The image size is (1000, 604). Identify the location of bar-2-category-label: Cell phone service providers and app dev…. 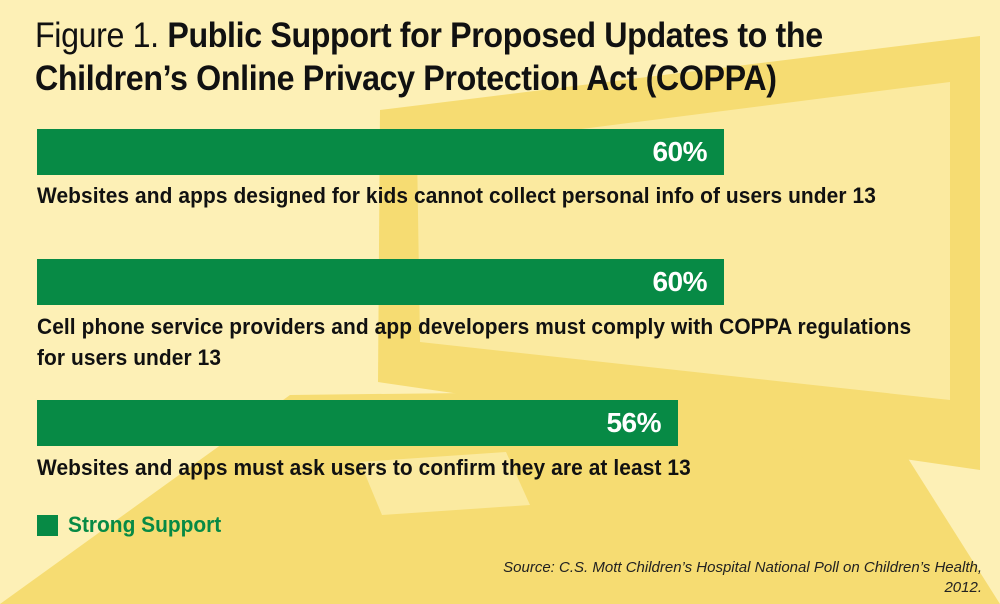
(474, 342).